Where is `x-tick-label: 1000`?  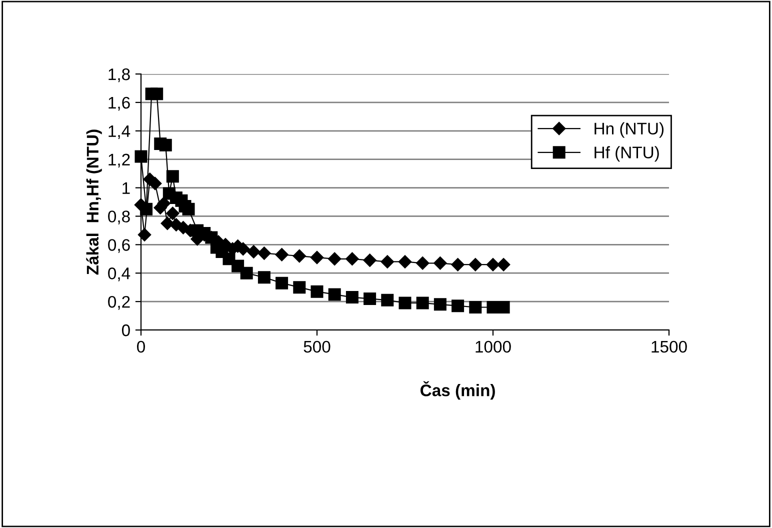
x-tick-label: 1000 is located at coordinates (493, 346).